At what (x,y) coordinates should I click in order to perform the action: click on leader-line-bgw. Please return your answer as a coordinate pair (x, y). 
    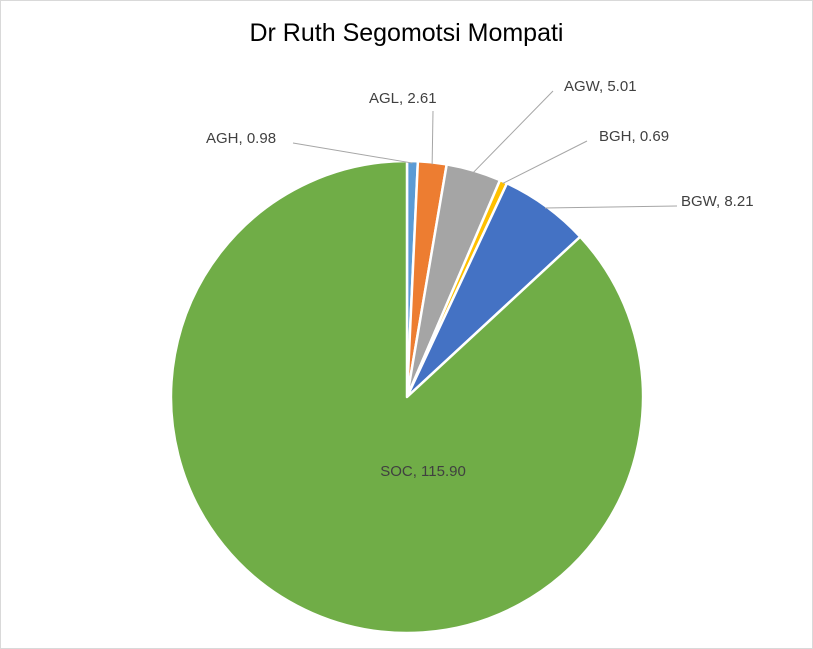
    Looking at the image, I should click on (611, 207).